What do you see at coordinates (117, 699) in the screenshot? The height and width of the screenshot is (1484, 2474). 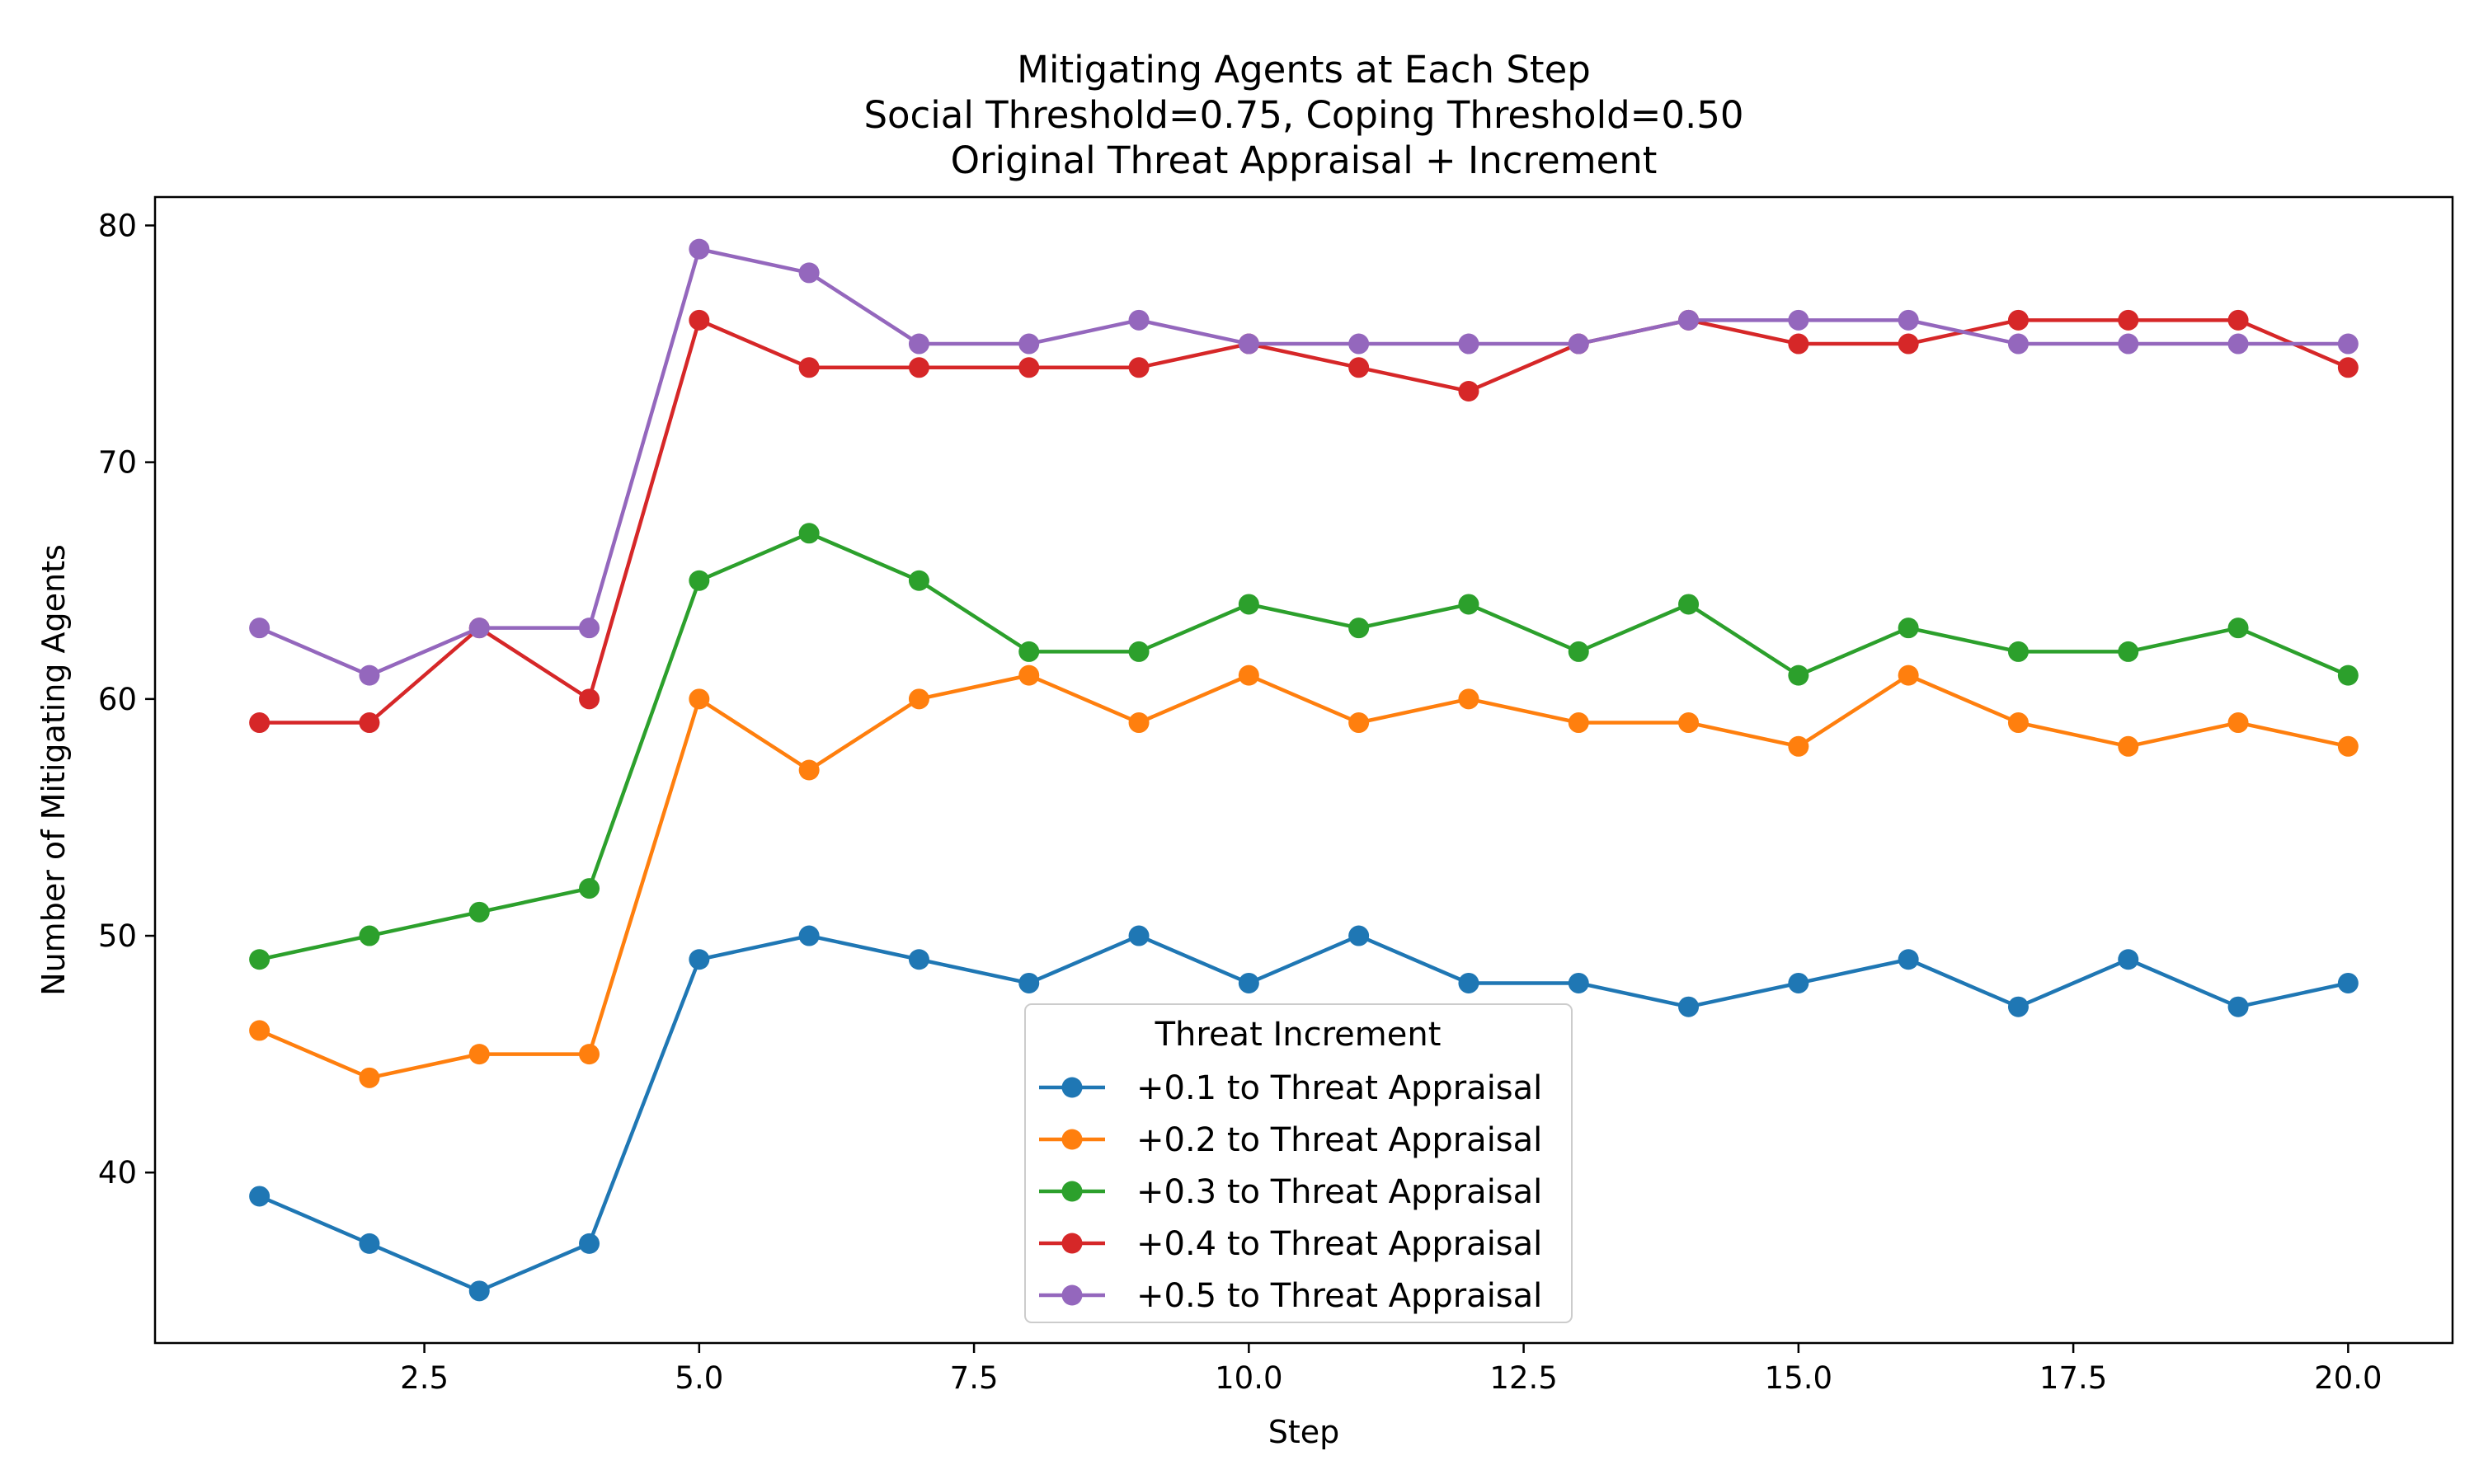 I see `y-tick-label: 60` at bounding box center [117, 699].